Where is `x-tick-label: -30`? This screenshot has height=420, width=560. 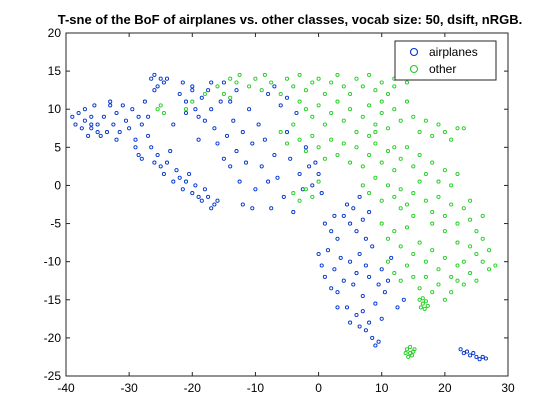 x-tick-label: -30 is located at coordinates (129, 388).